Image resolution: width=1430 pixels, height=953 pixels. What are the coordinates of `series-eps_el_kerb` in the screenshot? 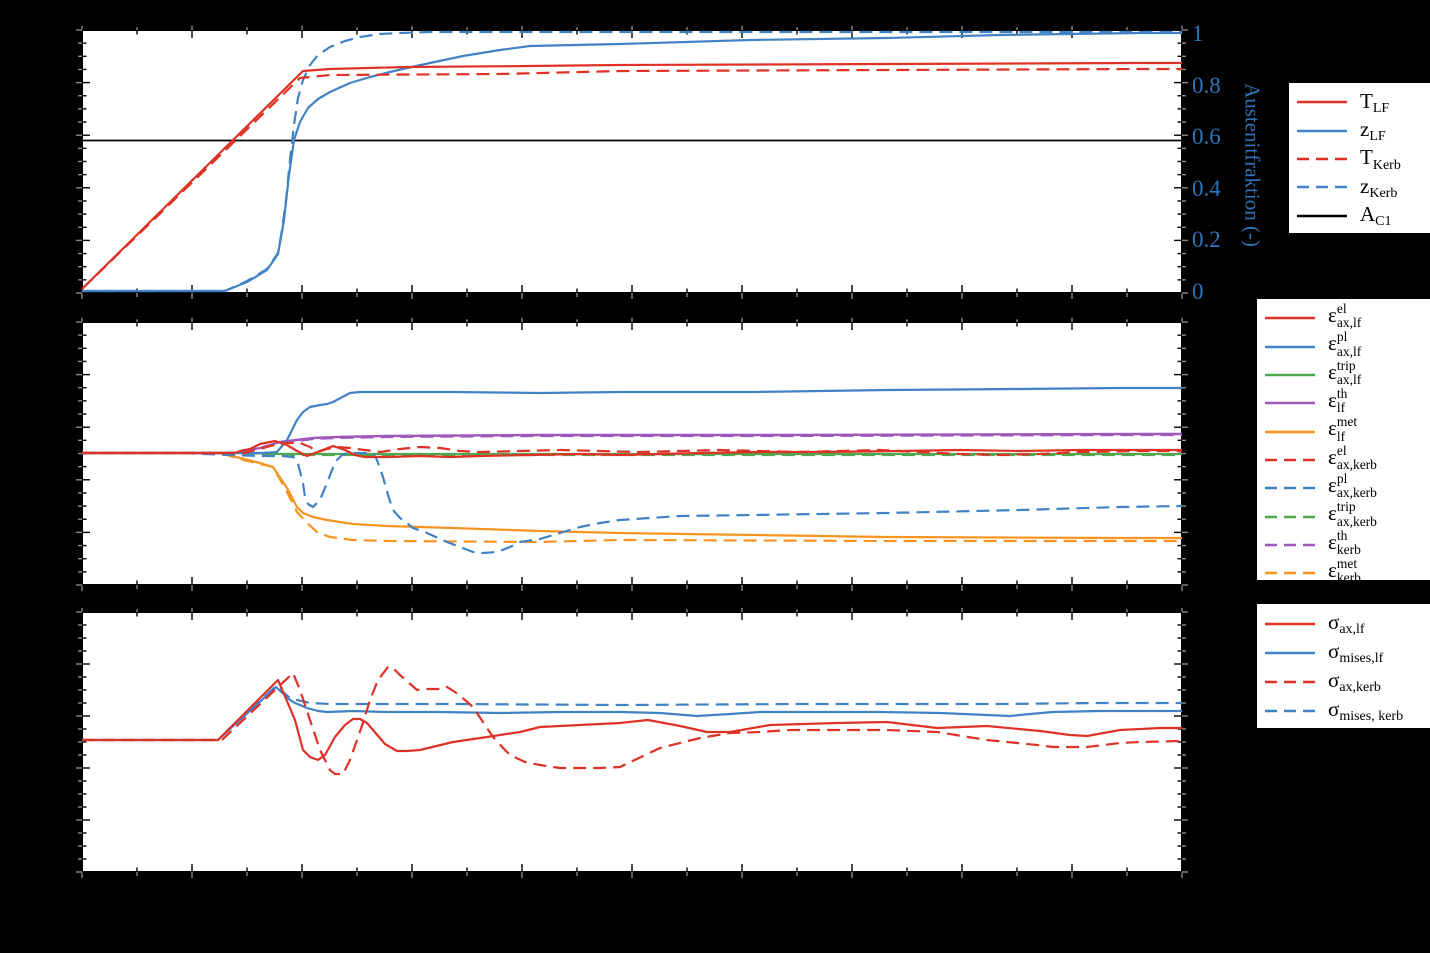 It's located at (632, 449).